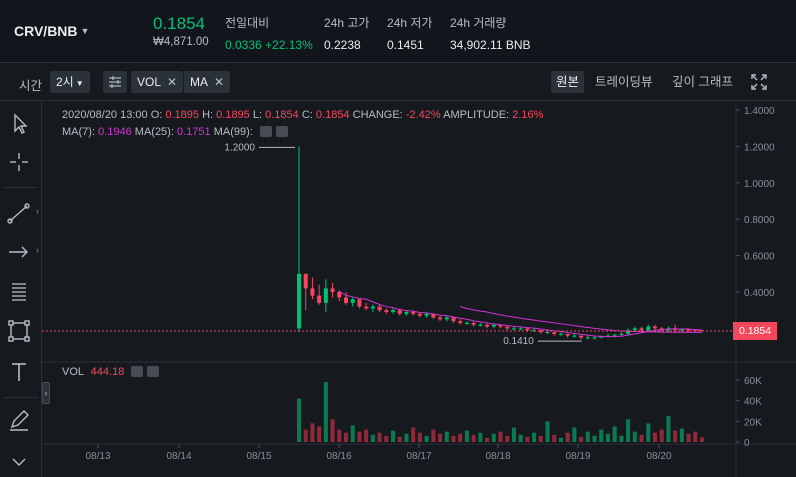 This screenshot has height=477, width=796. I want to click on view-depth: 깊이 그래프, so click(702, 82).